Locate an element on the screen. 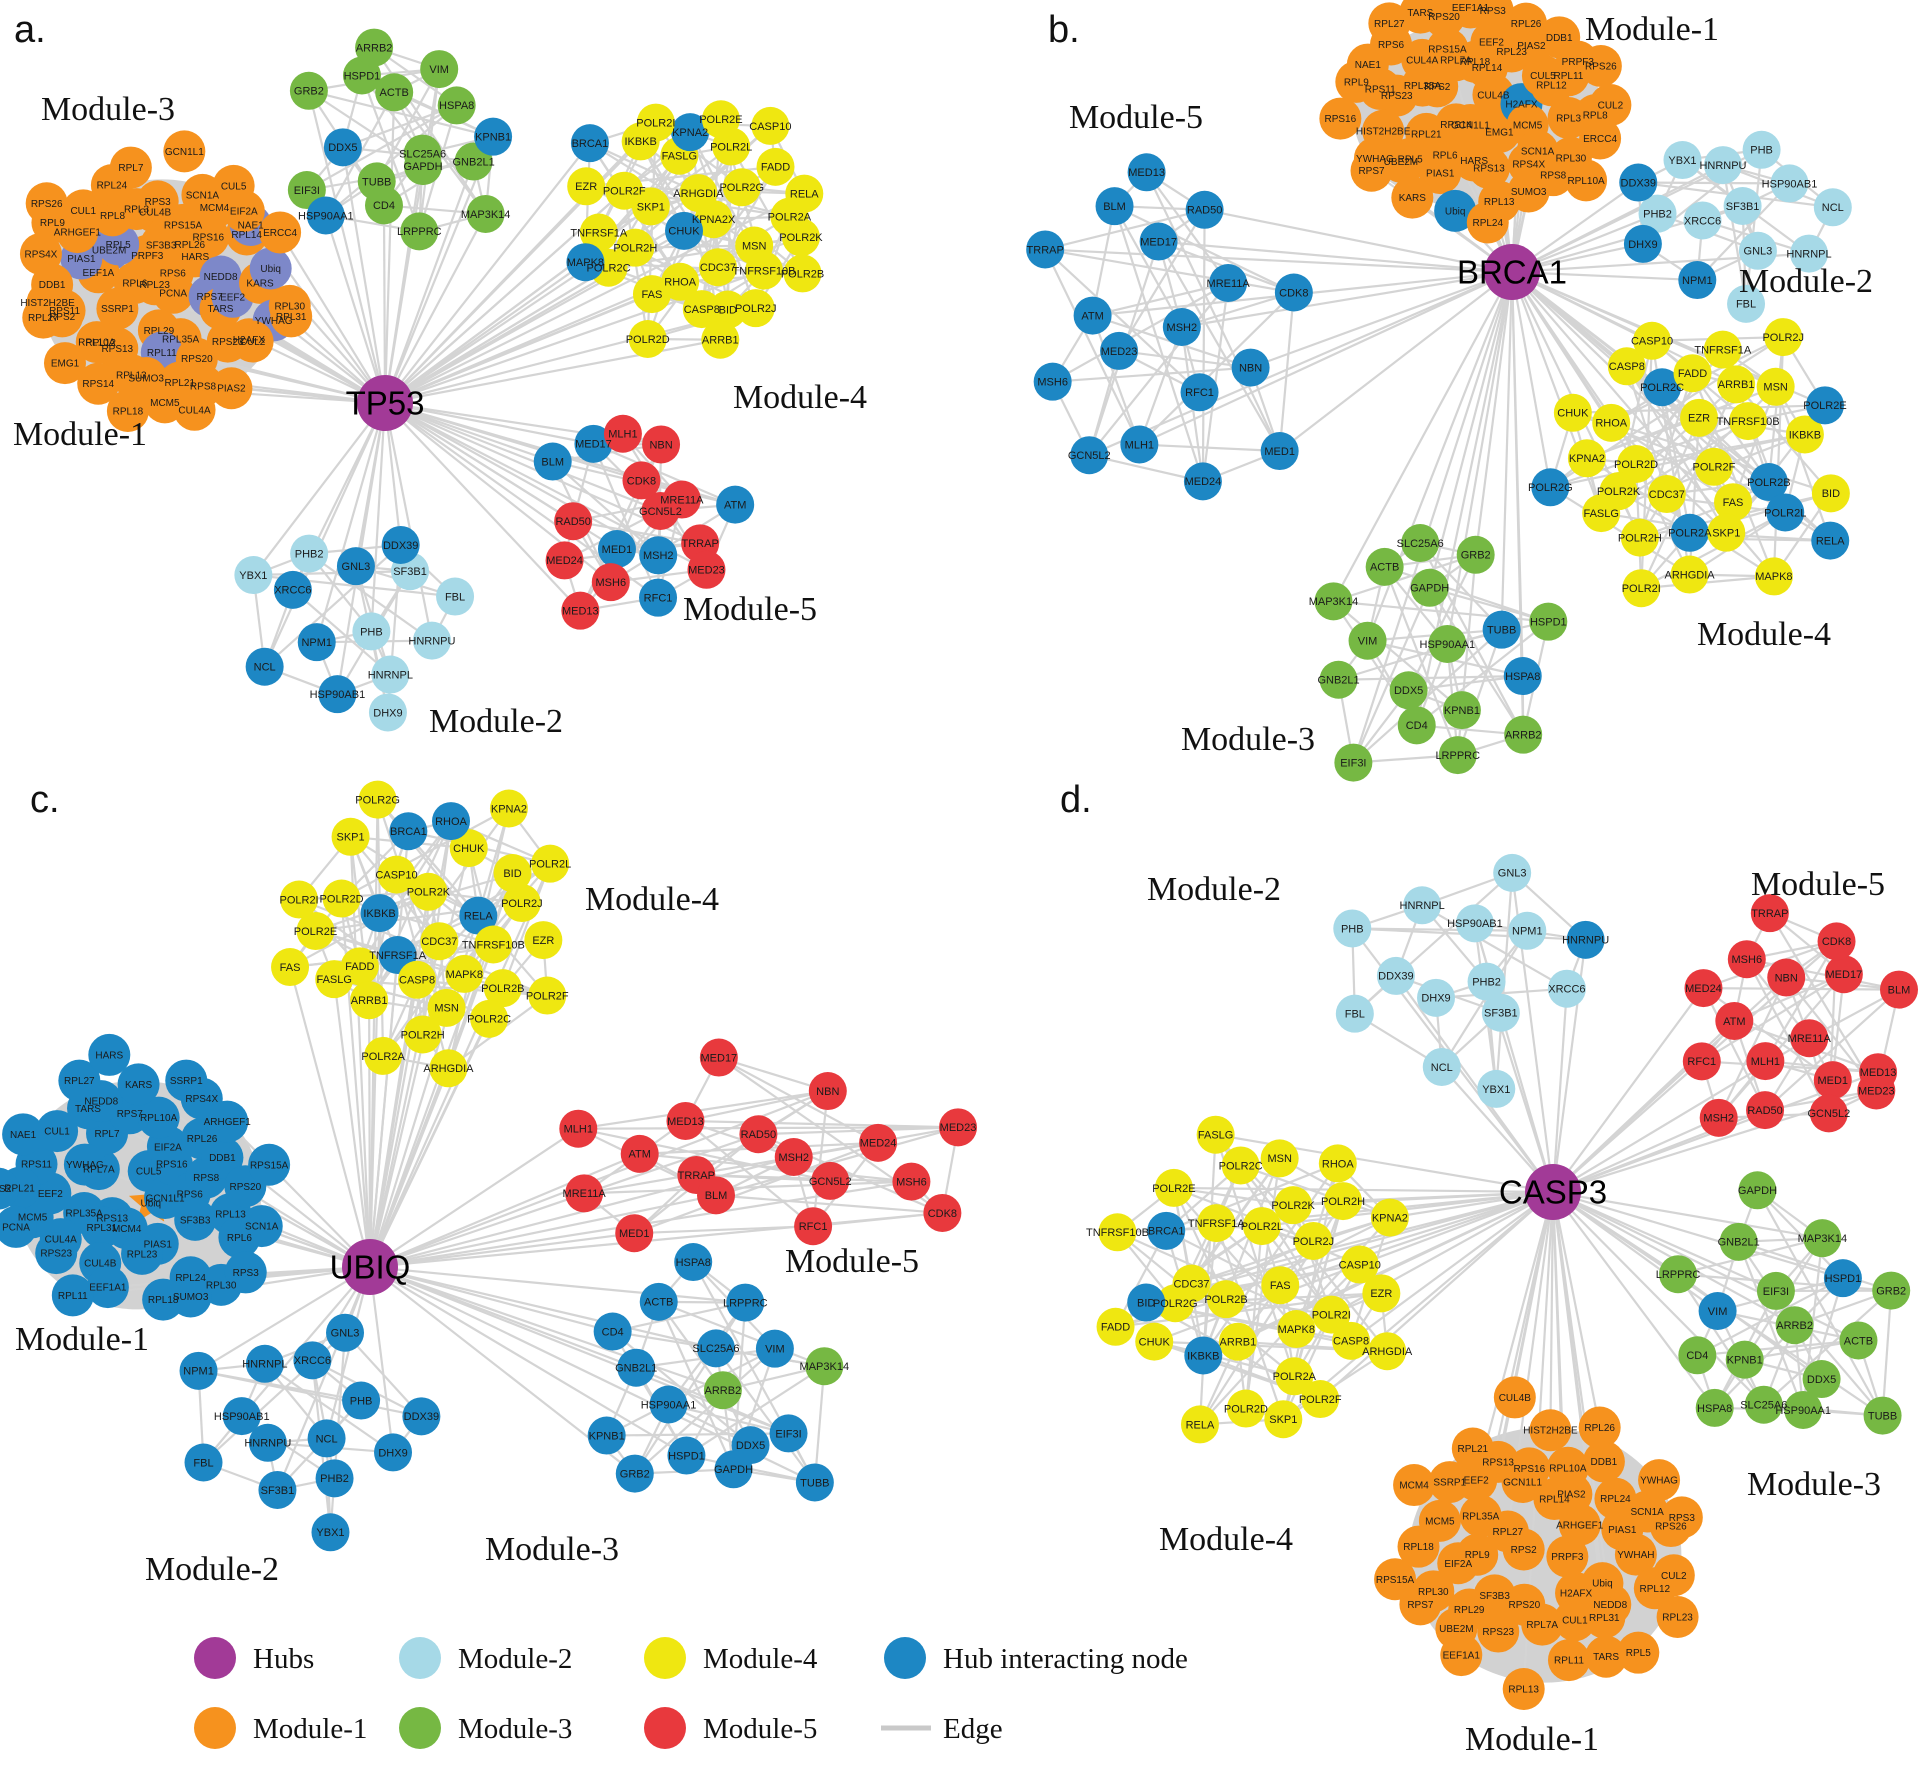 The height and width of the screenshot is (1775, 1923). node-XRCC6 is located at coordinates (292, 589).